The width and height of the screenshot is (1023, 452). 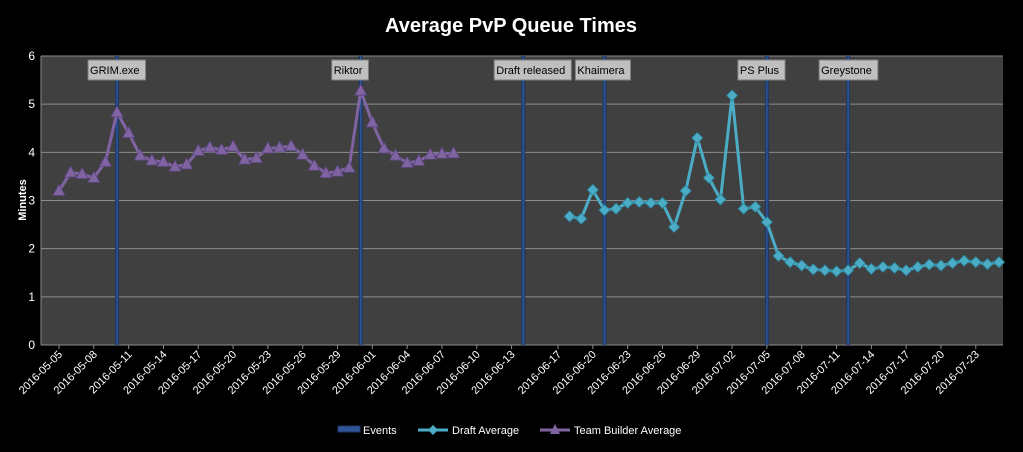 What do you see at coordinates (31, 104) in the screenshot?
I see `y-tick-label: 5` at bounding box center [31, 104].